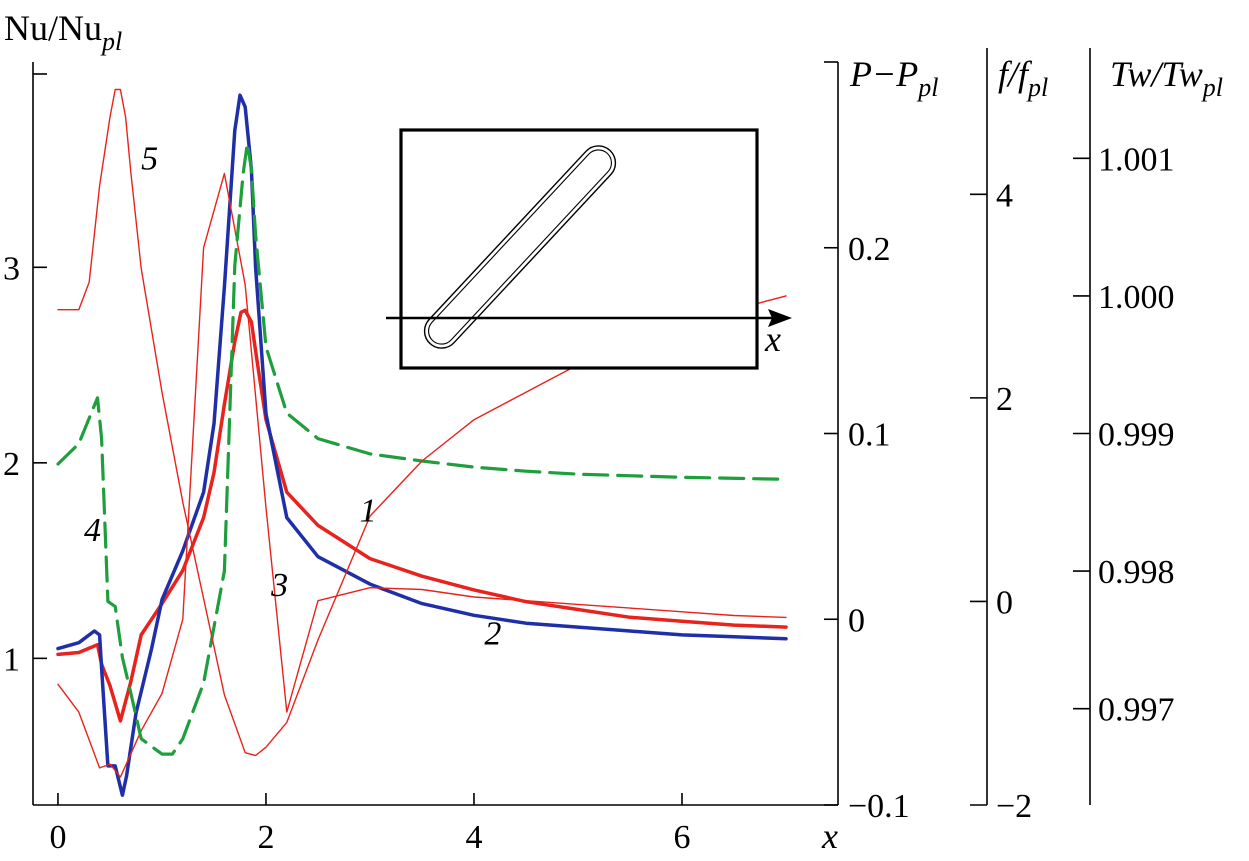  Describe the element at coordinates (1014, 806) in the screenshot. I see `y-right-2-tick-label: −2` at that location.